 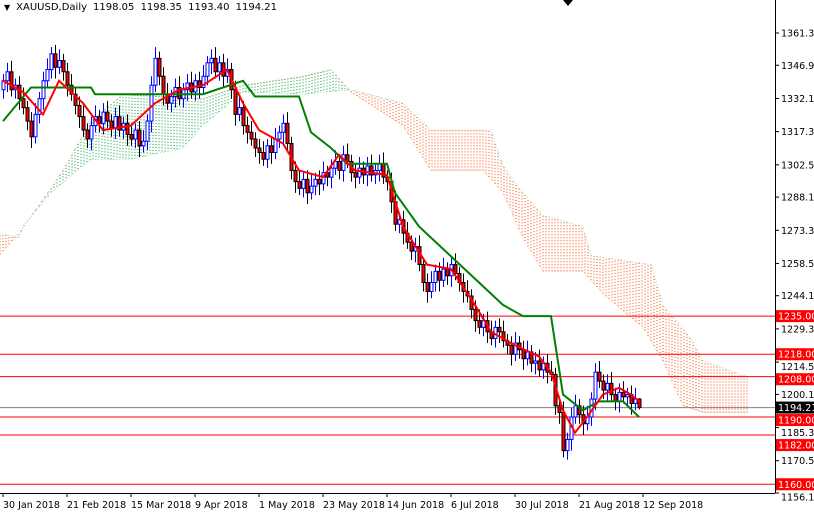 I want to click on level-price-label: 1190.00, so click(x=796, y=421).